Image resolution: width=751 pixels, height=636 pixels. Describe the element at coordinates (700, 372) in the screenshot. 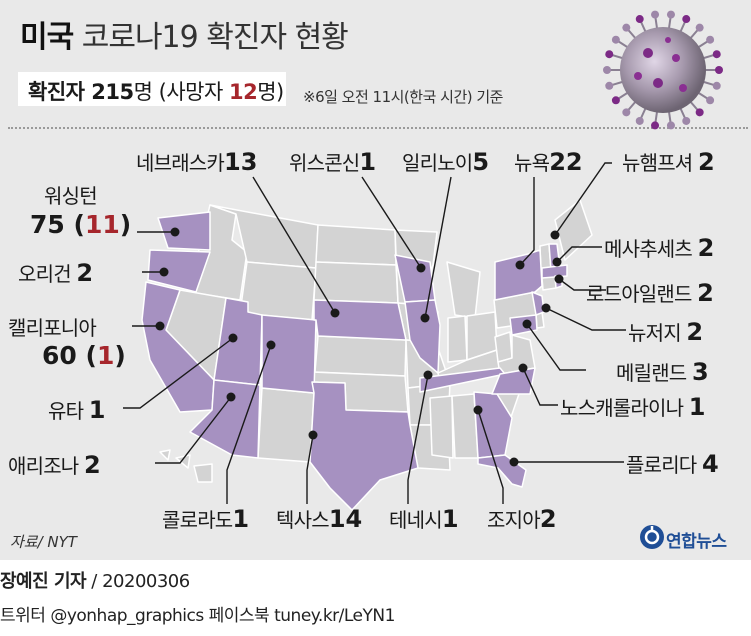

I see `maryland-cases: 3` at that location.